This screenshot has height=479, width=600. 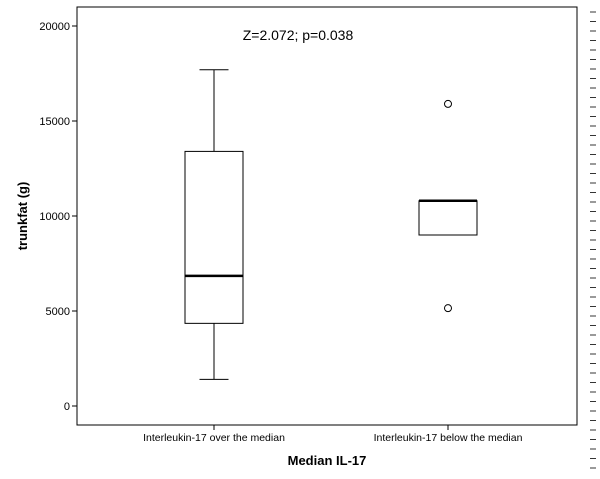 What do you see at coordinates (54, 27) in the screenshot?
I see `y-tick-label: 20000` at bounding box center [54, 27].